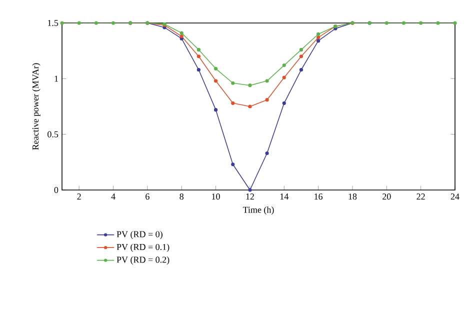 The image size is (474, 325). Describe the element at coordinates (284, 197) in the screenshot. I see `x-tick-label: 14` at that location.